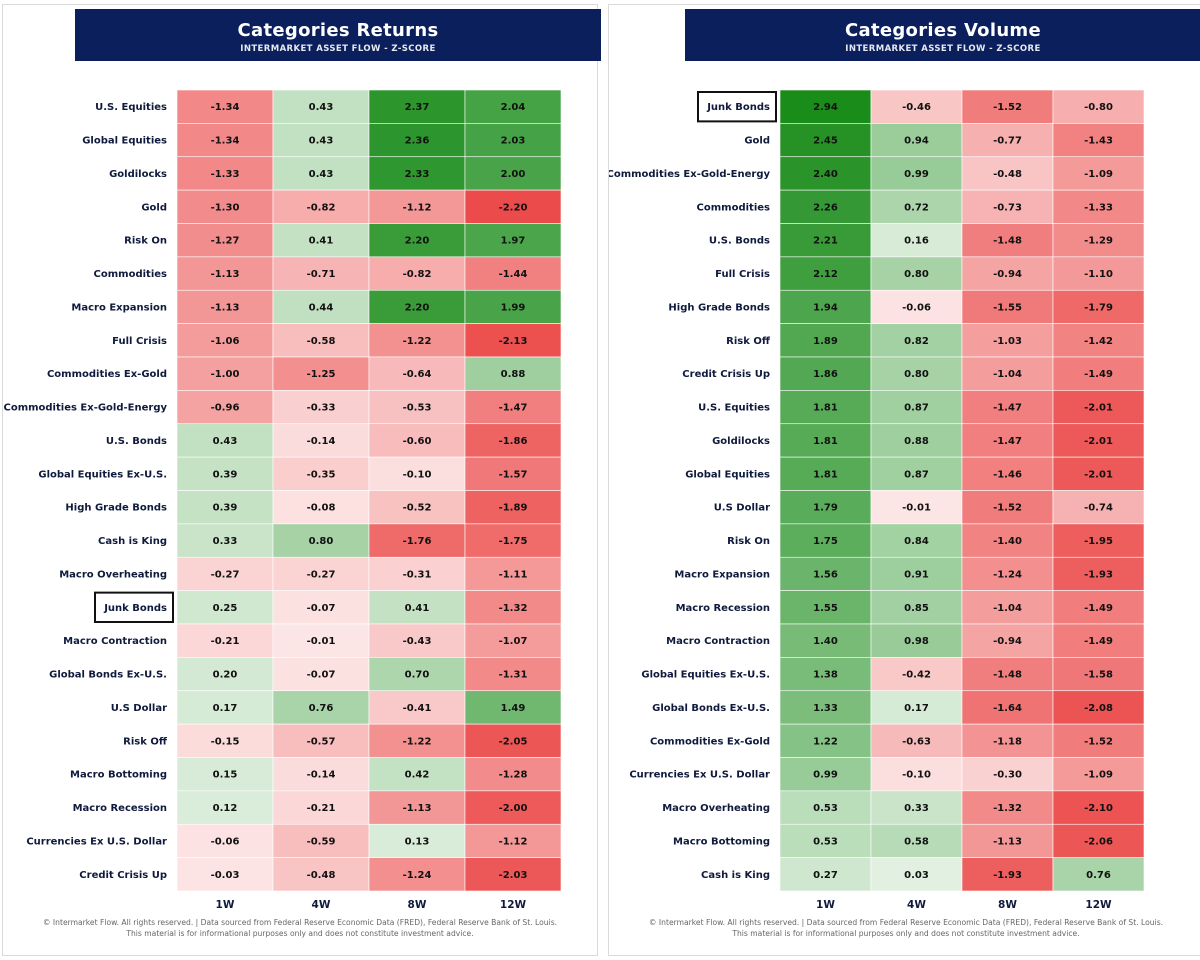 The width and height of the screenshot is (1200, 960). I want to click on cell-value: 1.99, so click(513, 307).